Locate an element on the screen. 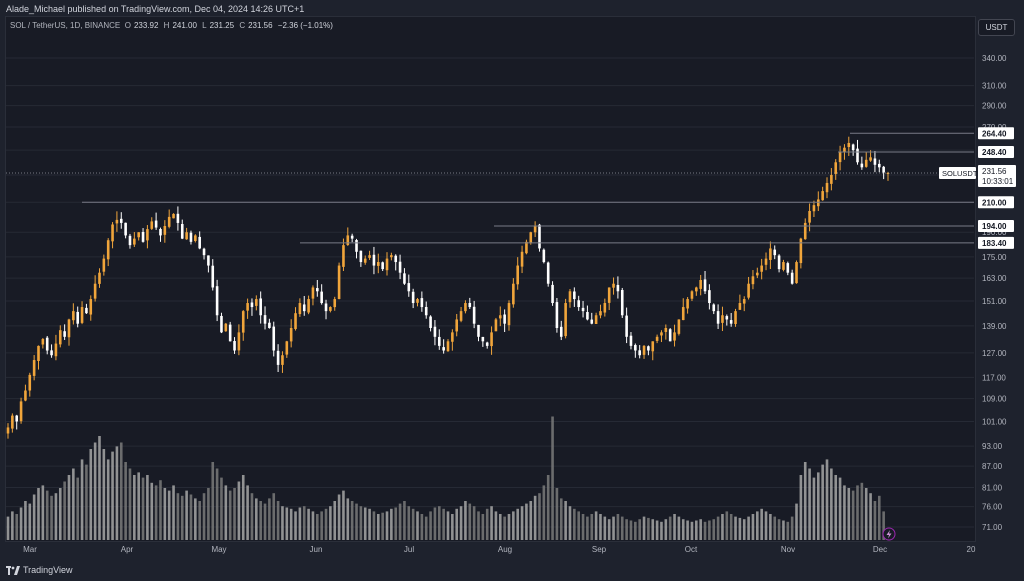  time-axis-label: Apr is located at coordinates (127, 549).